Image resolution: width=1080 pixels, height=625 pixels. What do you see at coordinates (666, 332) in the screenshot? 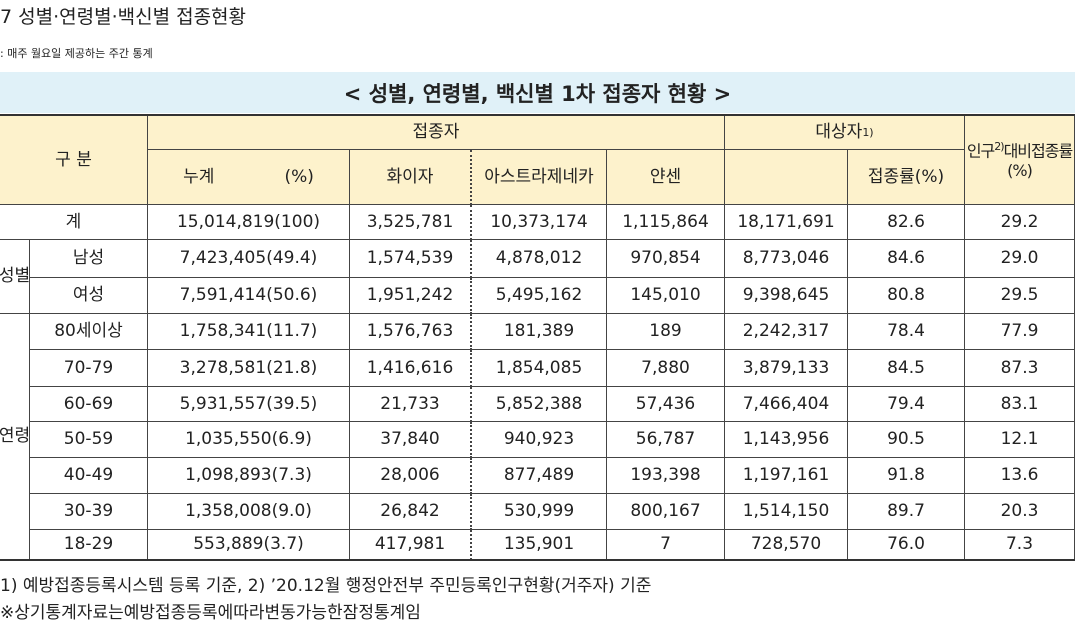
I see `table-cell: 189` at bounding box center [666, 332].